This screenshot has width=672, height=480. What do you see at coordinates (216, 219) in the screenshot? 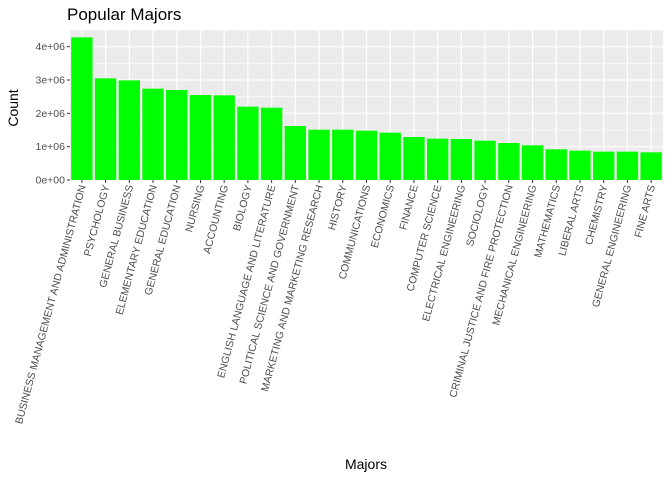
I see `x-tick-label: ACCOUNTING` at bounding box center [216, 219].